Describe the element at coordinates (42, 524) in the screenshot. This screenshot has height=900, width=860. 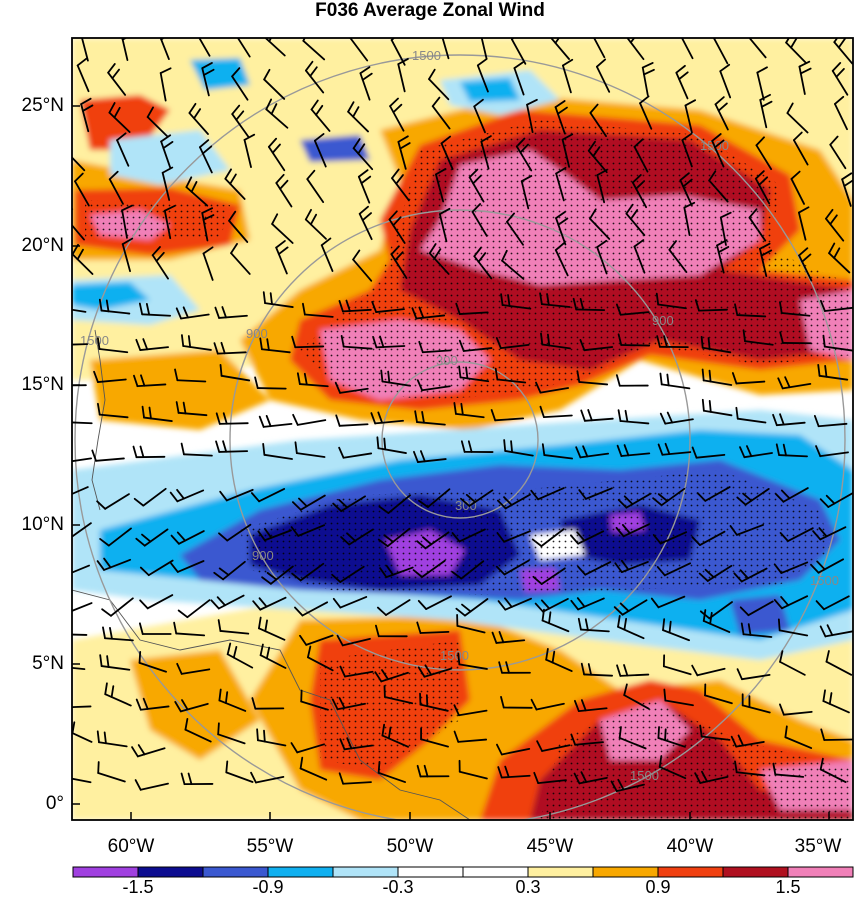
I see `lat-label: 10°N` at that location.